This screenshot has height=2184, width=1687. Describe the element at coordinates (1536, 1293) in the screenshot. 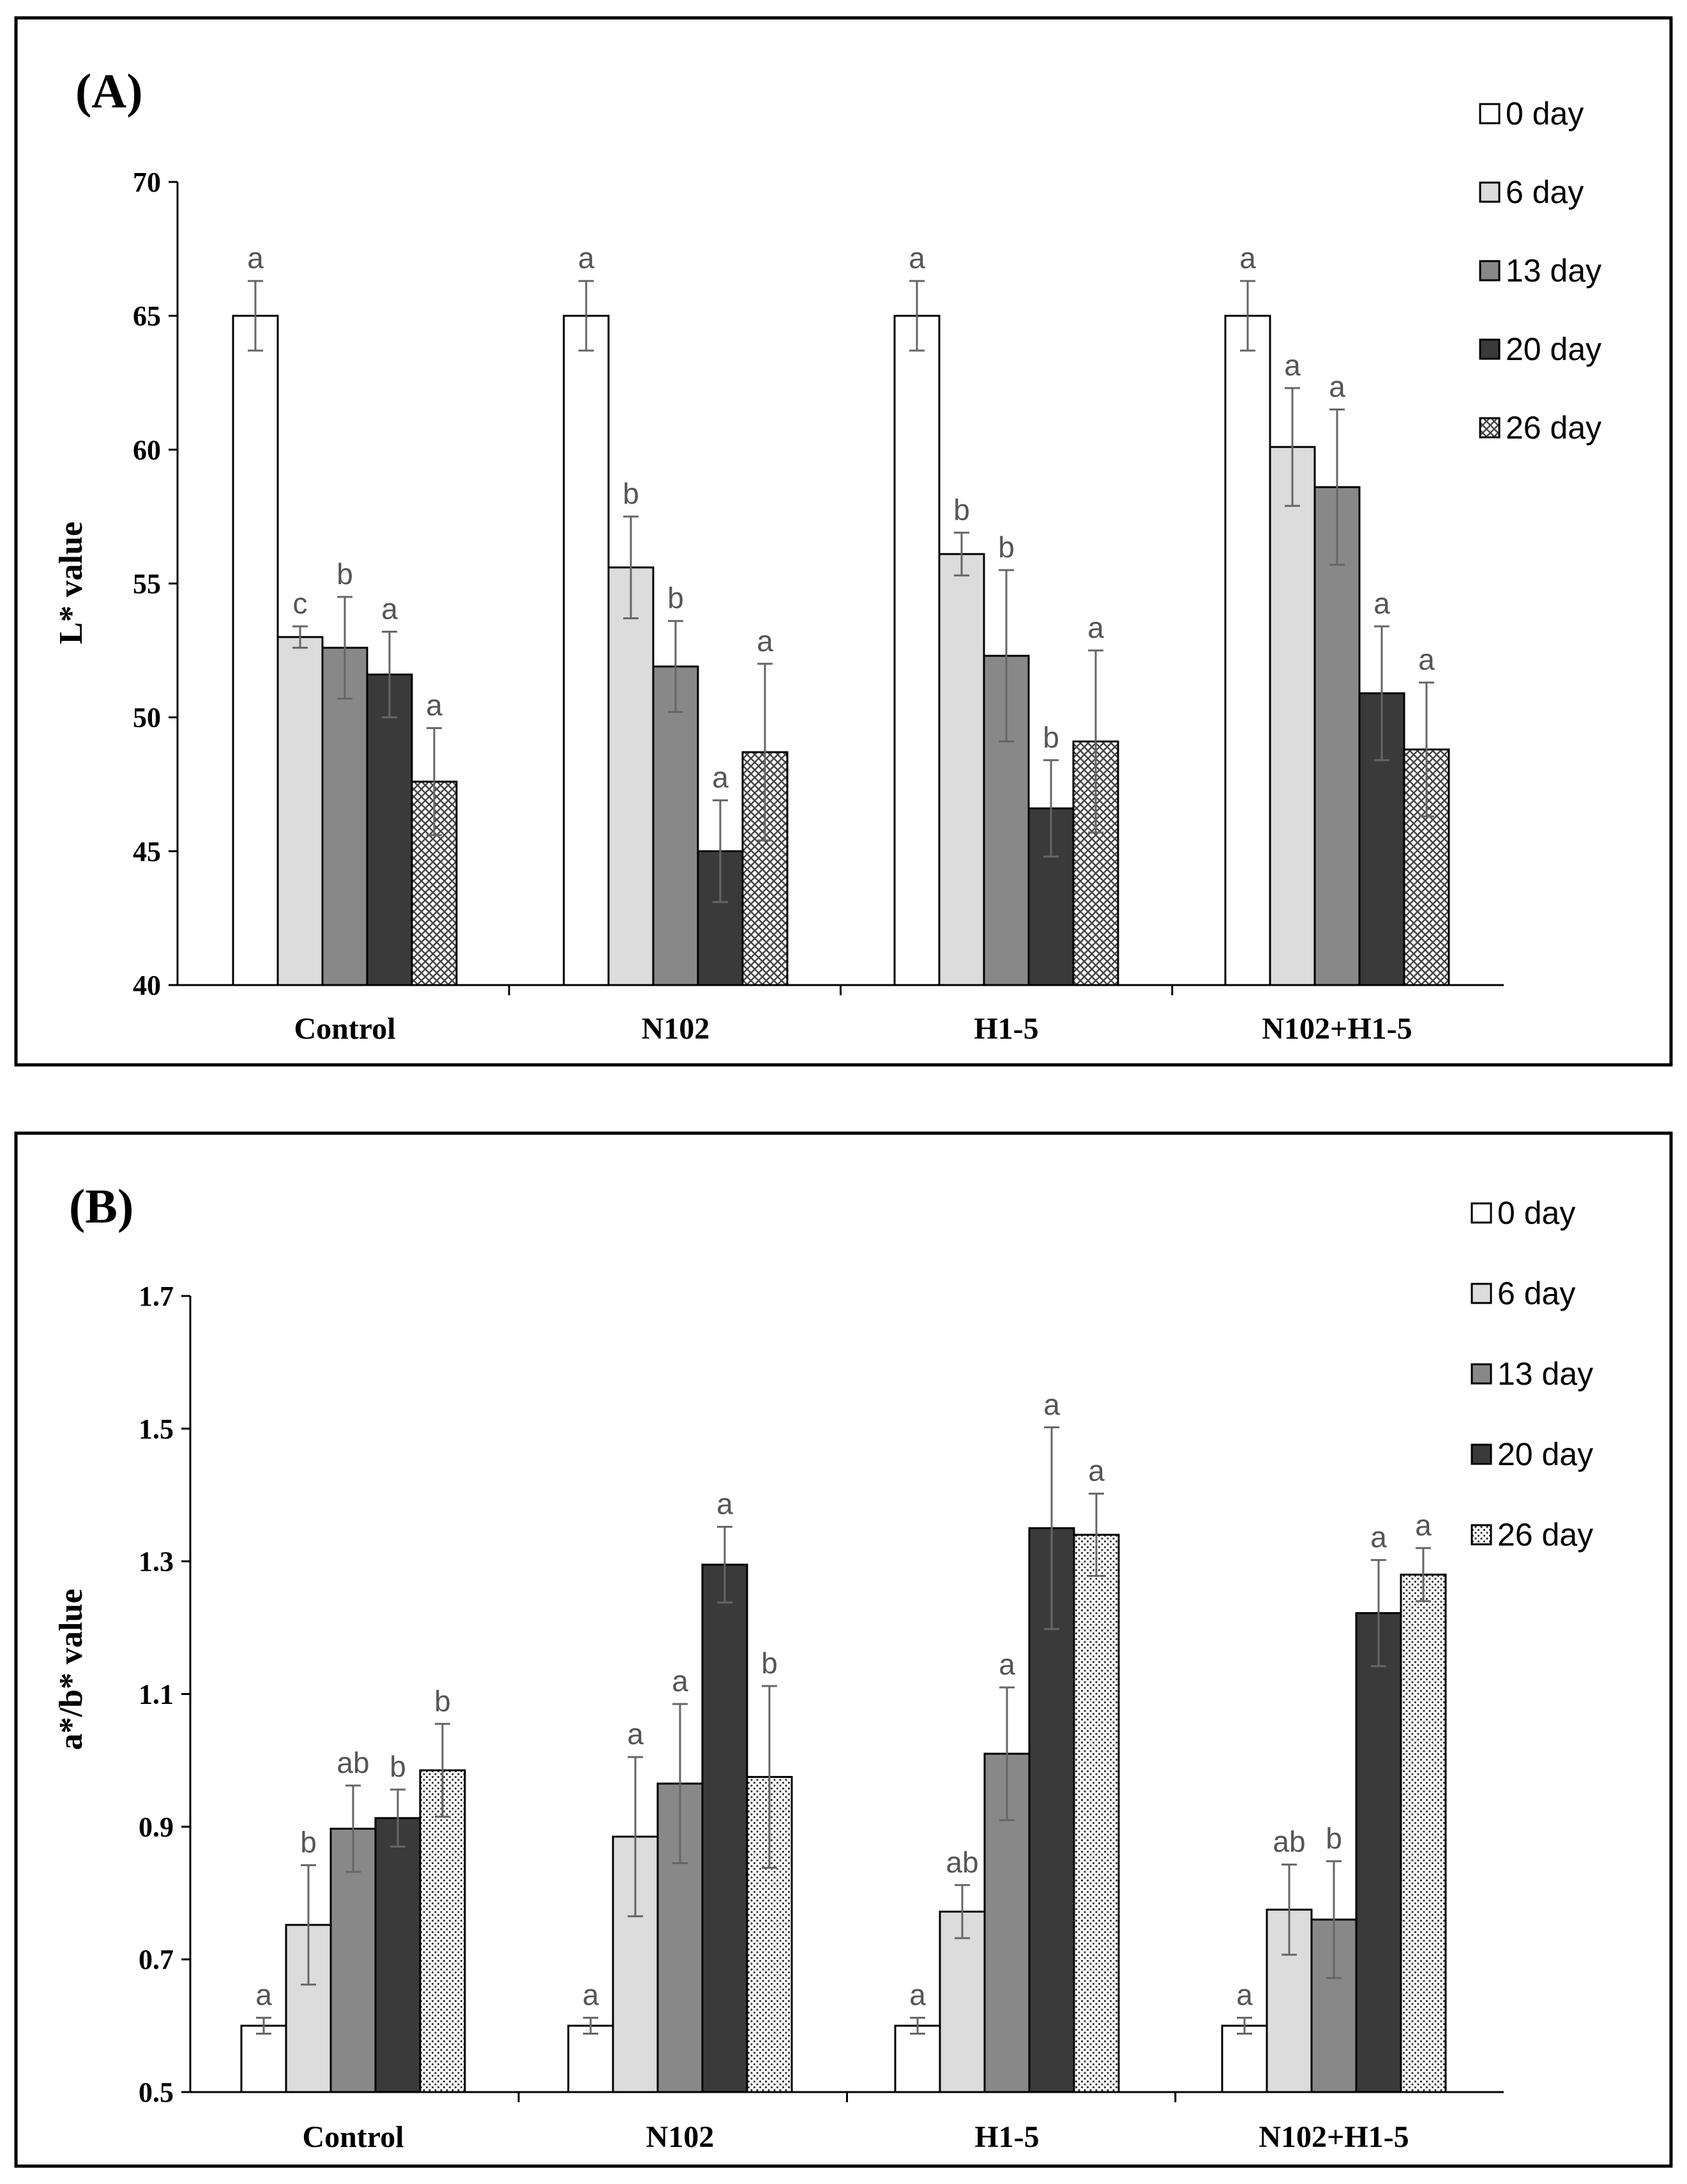

I see `panel-b-legend-label: 6 day` at that location.